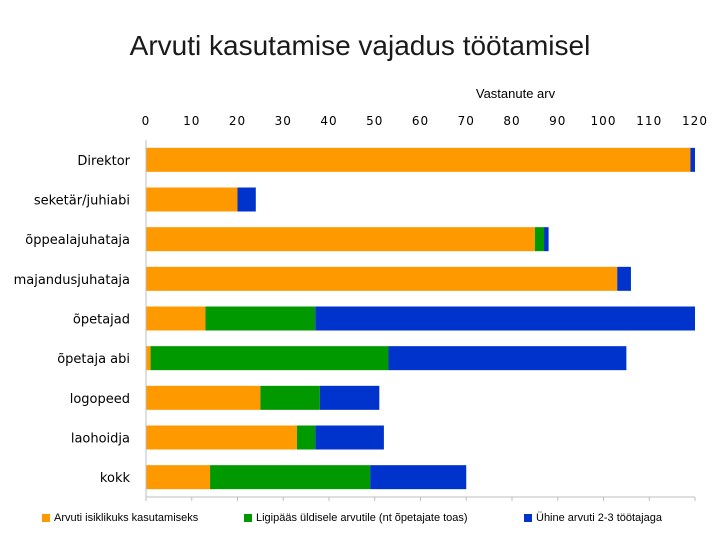 This screenshot has height=540, width=720. Describe the element at coordinates (599, 518) in the screenshot. I see `legend-label: Ühine arvuti 2-3 töötajaga` at that location.